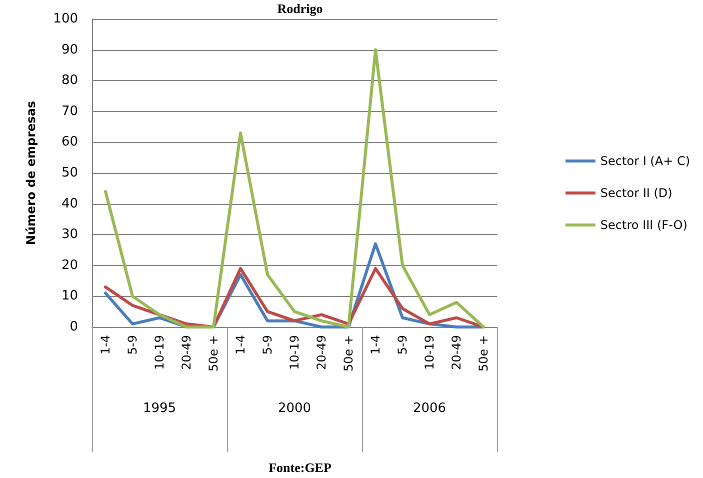 This screenshot has width=703, height=478. What do you see at coordinates (636, 193) in the screenshot?
I see `legend-label: Sector II (D)` at bounding box center [636, 193].